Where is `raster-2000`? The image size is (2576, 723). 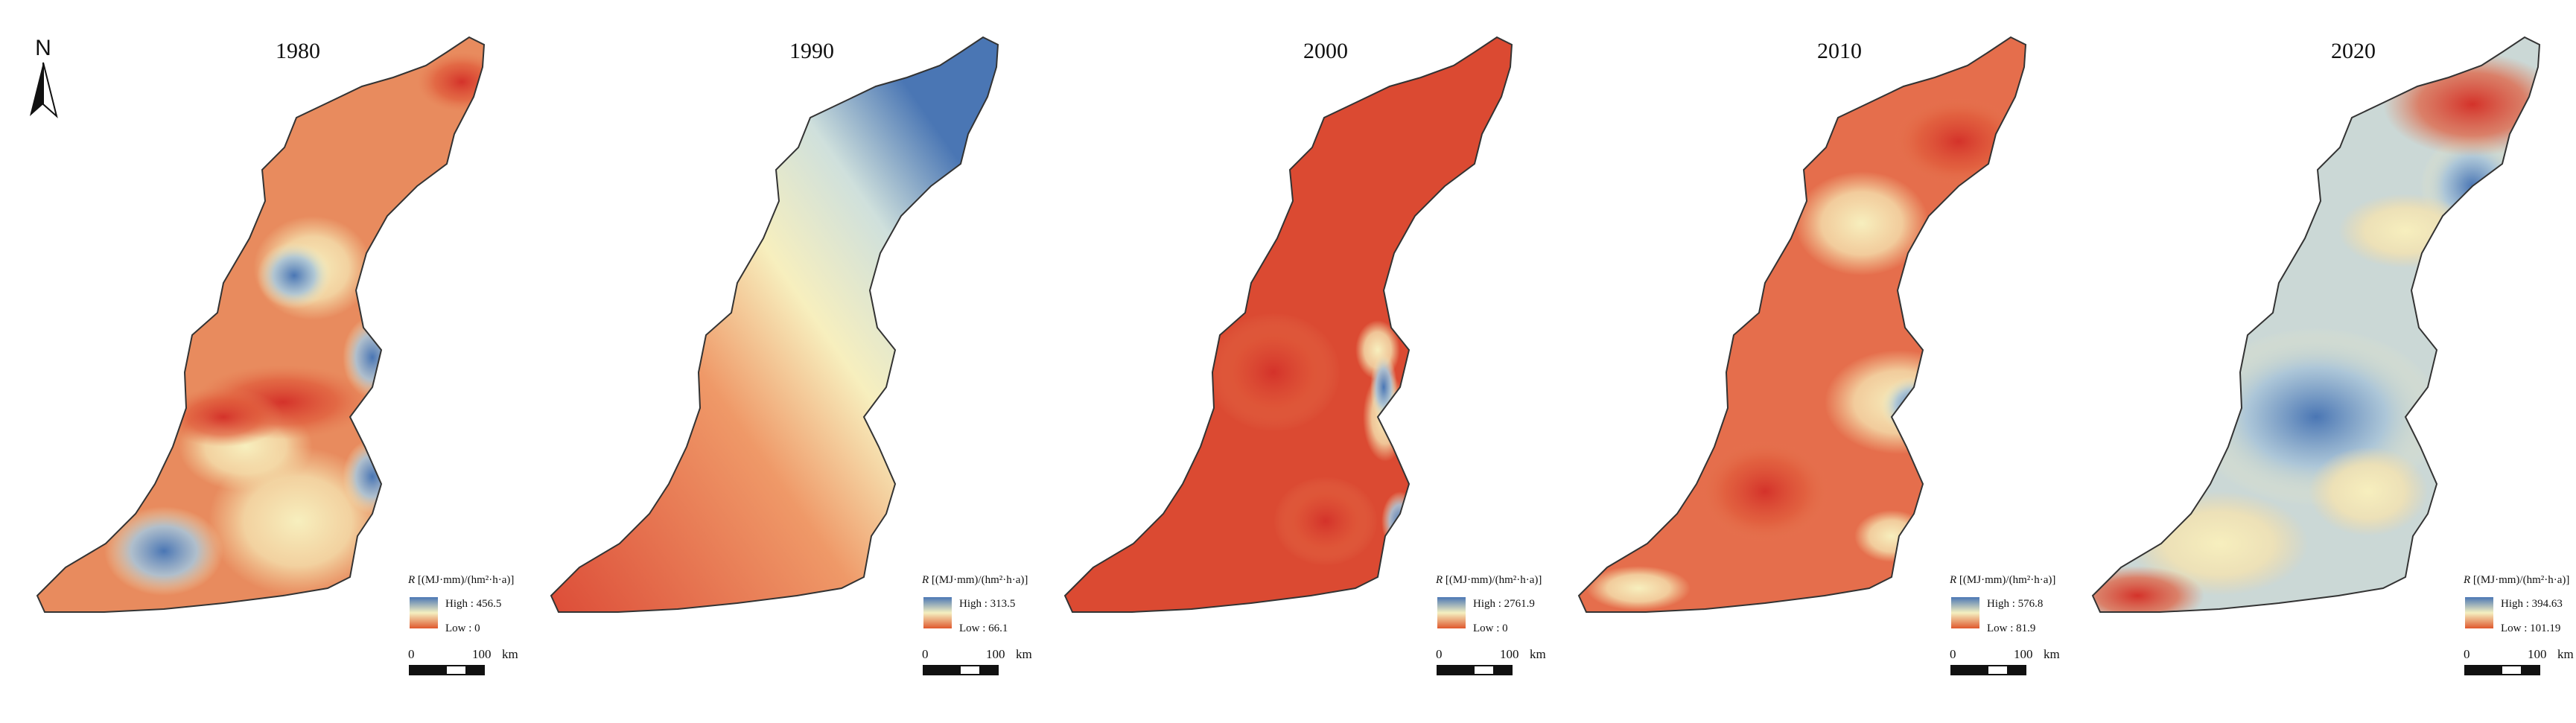
raster-2000 is located at coordinates (1288, 324).